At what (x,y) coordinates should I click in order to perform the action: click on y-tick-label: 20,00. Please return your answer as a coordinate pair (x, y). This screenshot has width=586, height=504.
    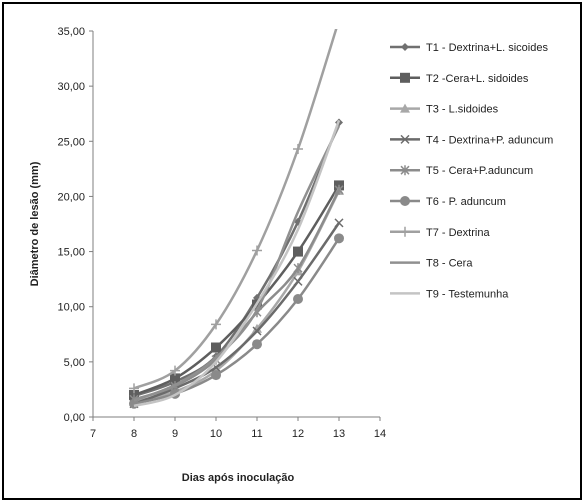
    Looking at the image, I should click on (71, 197).